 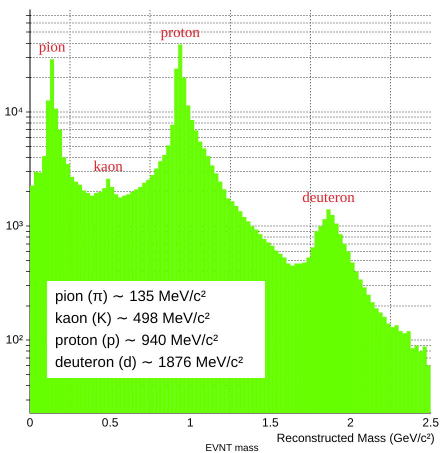 I want to click on x-tick-label: 1, so click(x=190, y=423).